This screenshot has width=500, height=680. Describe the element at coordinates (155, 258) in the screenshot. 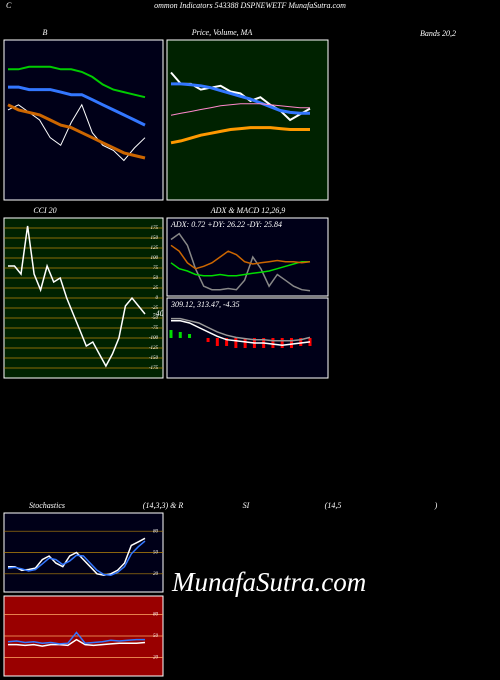

I see `y-tick-label: 100` at that location.